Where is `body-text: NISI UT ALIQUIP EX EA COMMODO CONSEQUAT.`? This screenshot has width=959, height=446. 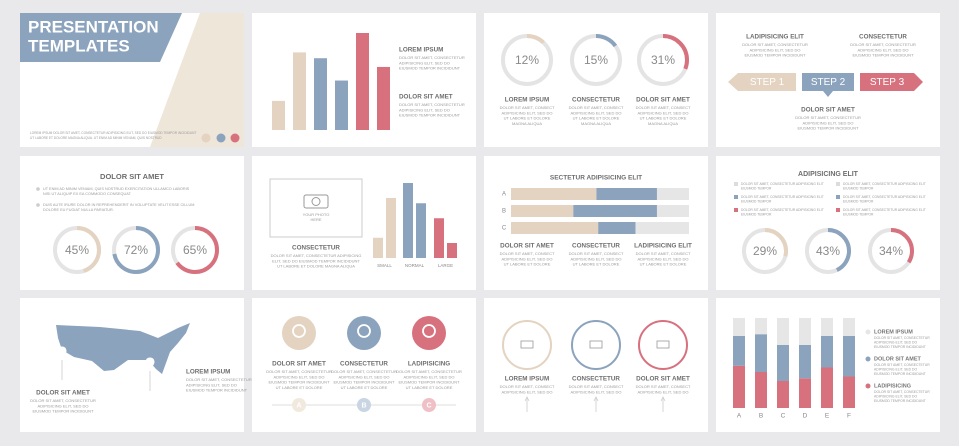
body-text: NISI UT ALIQUIP EX EA COMMODO CONSEQUAT. is located at coordinates (87, 194).